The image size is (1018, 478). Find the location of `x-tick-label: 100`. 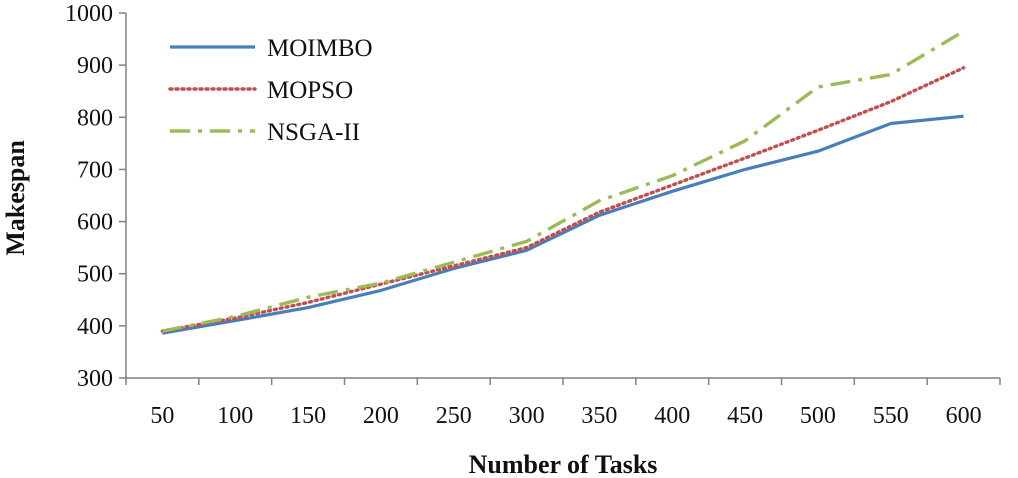

x-tick-label: 100 is located at coordinates (235, 416).